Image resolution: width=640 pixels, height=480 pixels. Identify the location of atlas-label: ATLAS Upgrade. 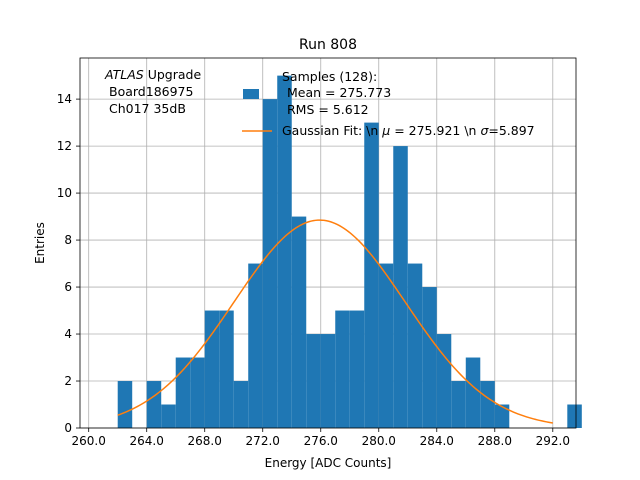
(152, 74).